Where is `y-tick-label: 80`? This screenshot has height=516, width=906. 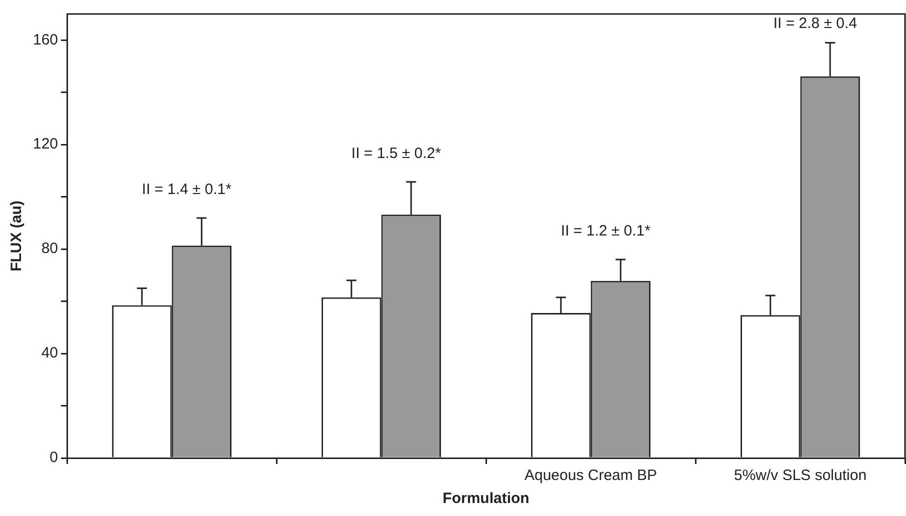
y-tick-label: 80 is located at coordinates (49, 249).